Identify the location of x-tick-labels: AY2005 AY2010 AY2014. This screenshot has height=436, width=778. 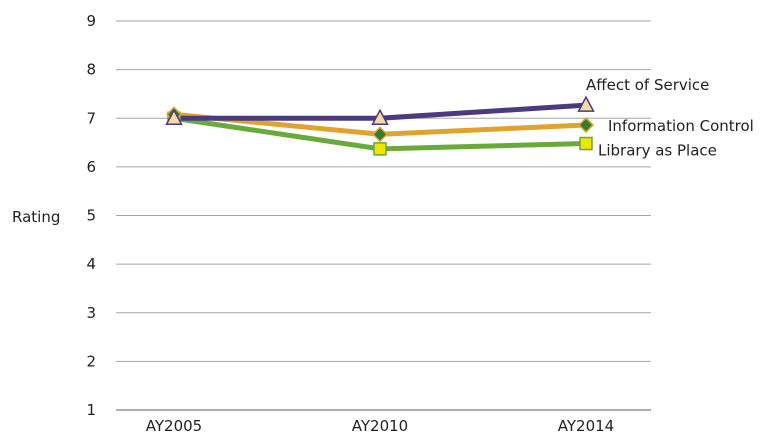
(380, 426).